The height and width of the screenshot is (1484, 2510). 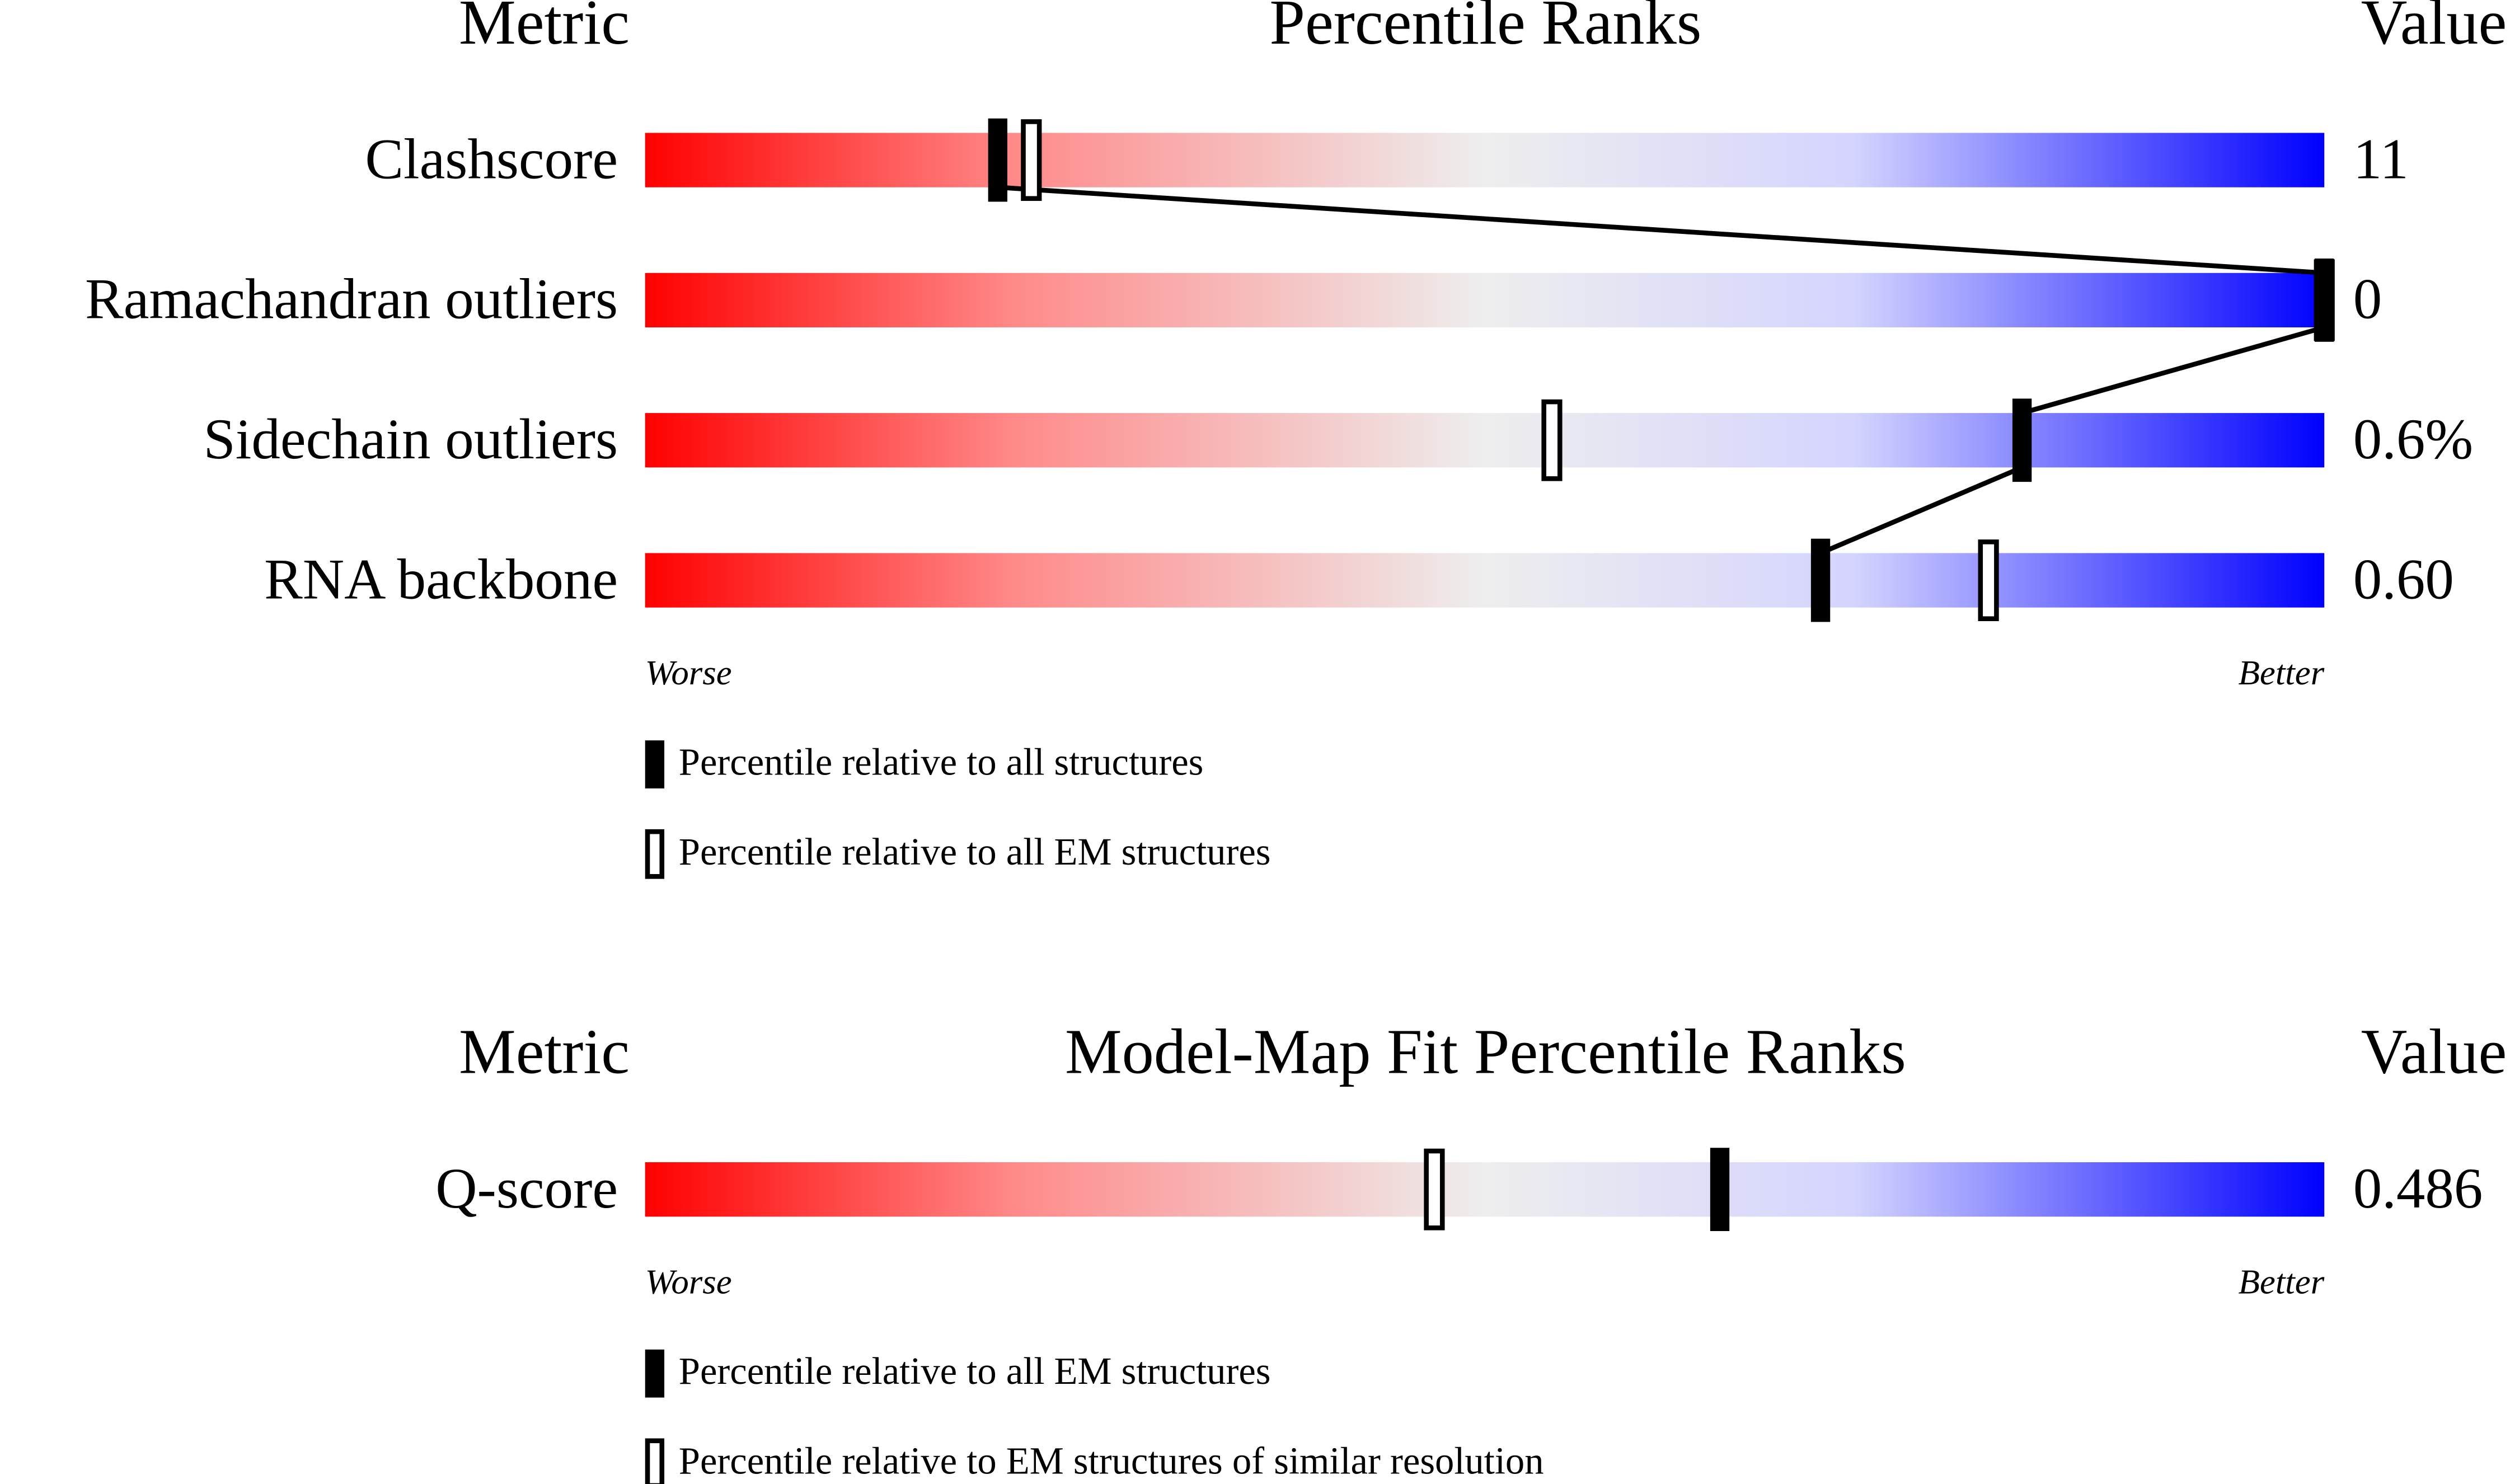 I want to click on metric-label: Sidechain outliers, so click(x=411, y=439).